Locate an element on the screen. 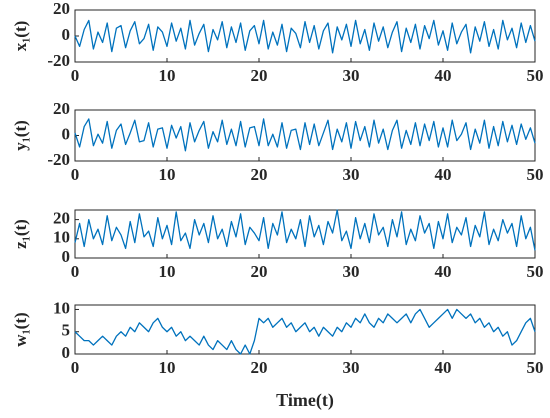 This screenshot has height=418, width=550. y-axis-label: w₁(t) is located at coordinates (20, 329).